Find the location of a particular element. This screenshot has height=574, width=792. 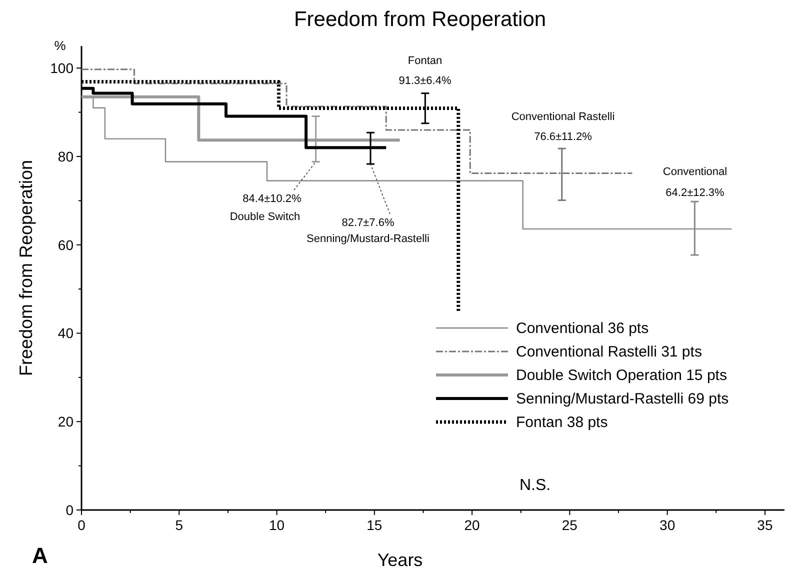

annotation: N.S. is located at coordinates (535, 485).